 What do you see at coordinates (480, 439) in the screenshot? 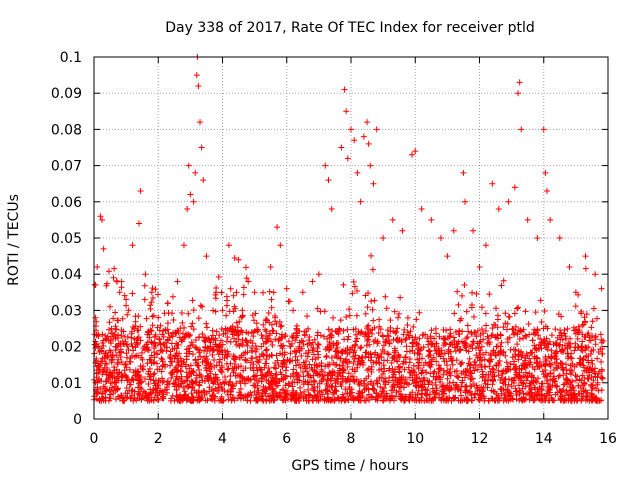
I see `x-tick-label: 12` at bounding box center [480, 439].